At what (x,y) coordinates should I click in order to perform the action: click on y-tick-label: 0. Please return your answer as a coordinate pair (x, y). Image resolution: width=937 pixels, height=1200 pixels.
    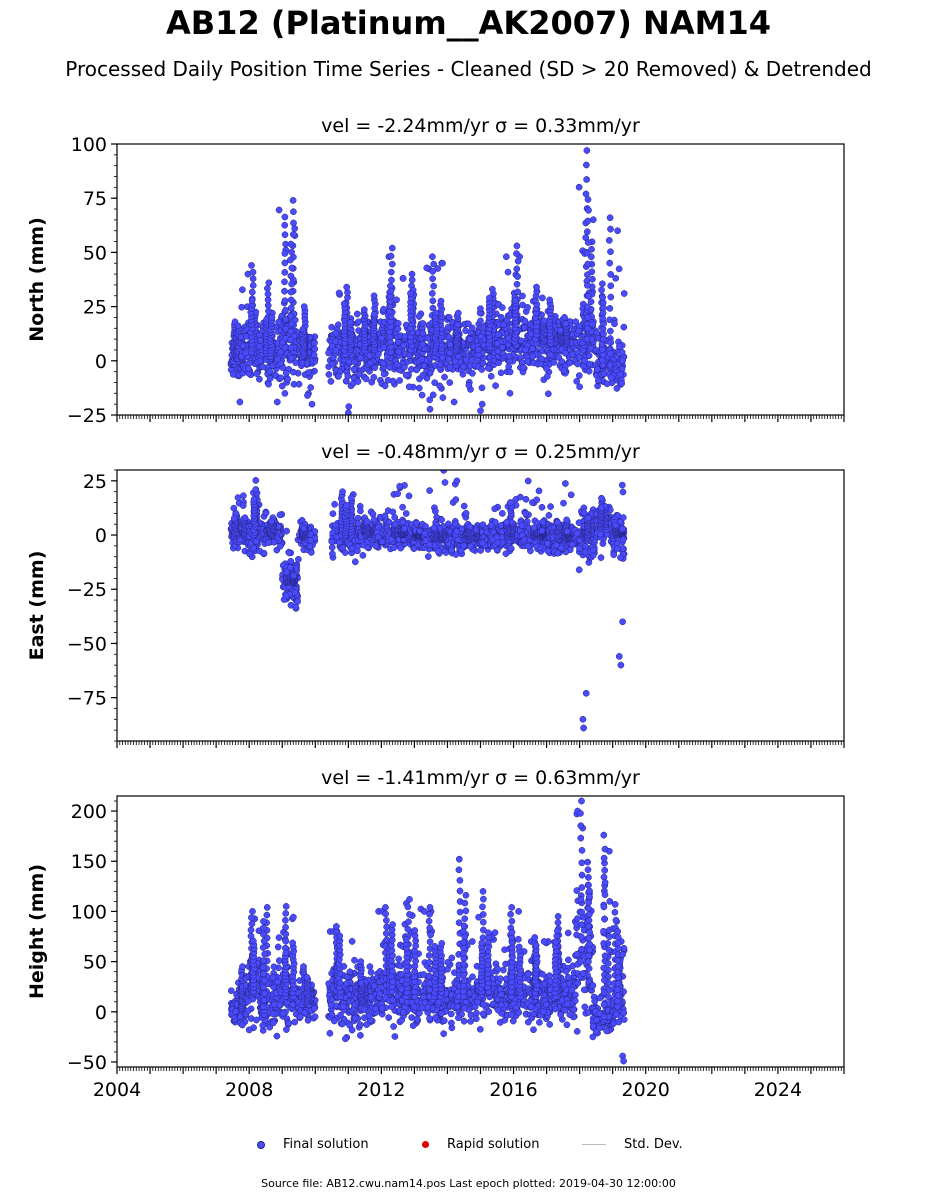
    Looking at the image, I should click on (101, 362).